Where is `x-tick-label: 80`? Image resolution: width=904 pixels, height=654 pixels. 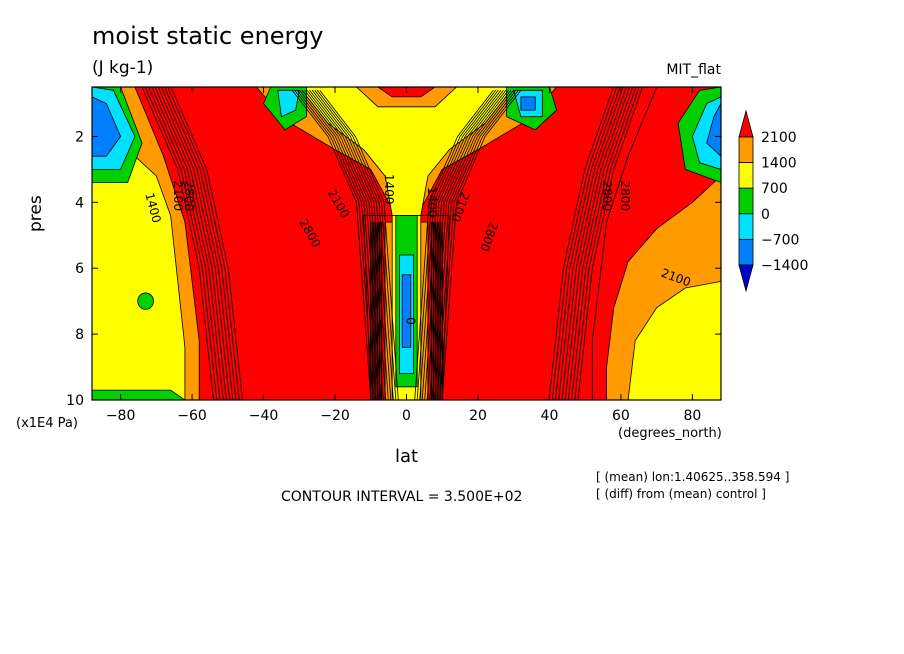 x-tick-label: 80 is located at coordinates (692, 416).